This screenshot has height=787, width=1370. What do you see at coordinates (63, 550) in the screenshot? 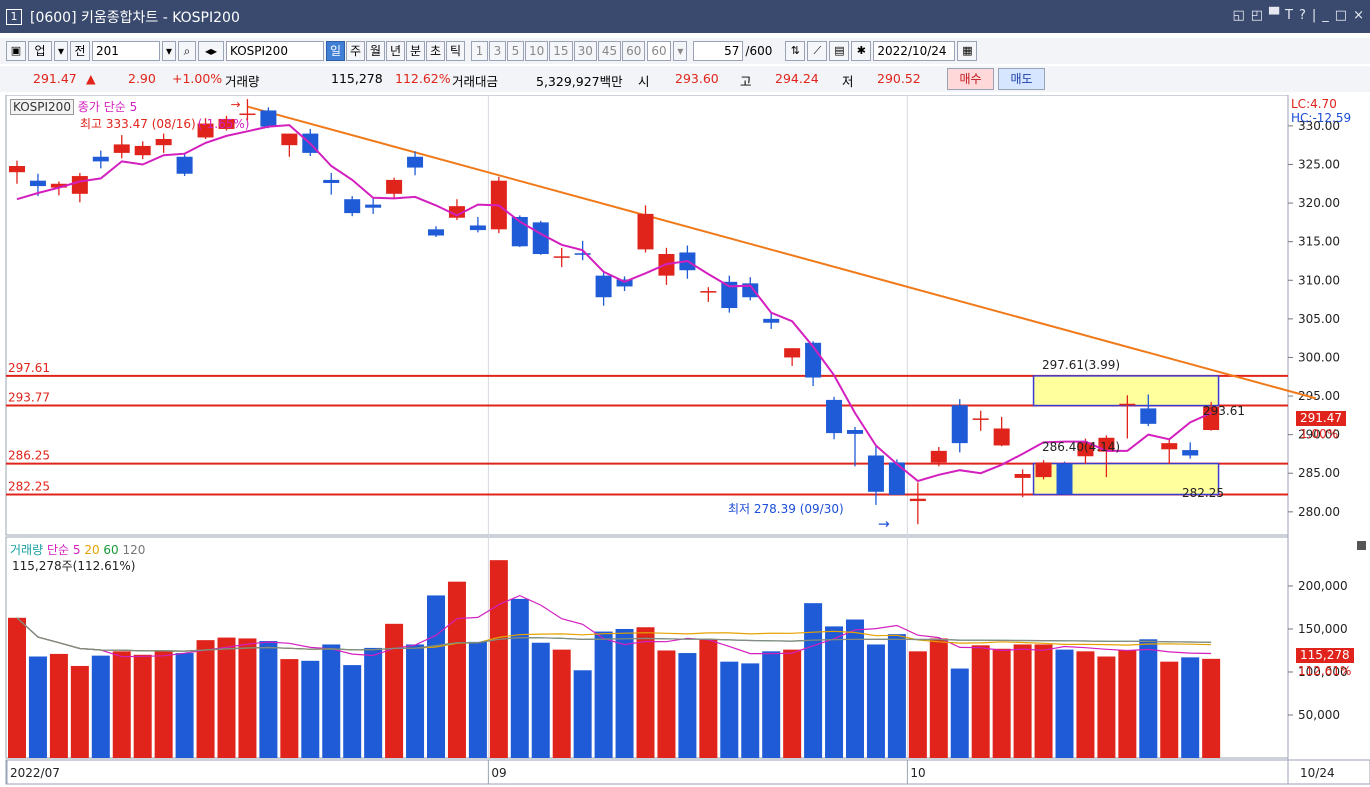
I see `volume-legend-ma5: 단순 5` at bounding box center [63, 550].